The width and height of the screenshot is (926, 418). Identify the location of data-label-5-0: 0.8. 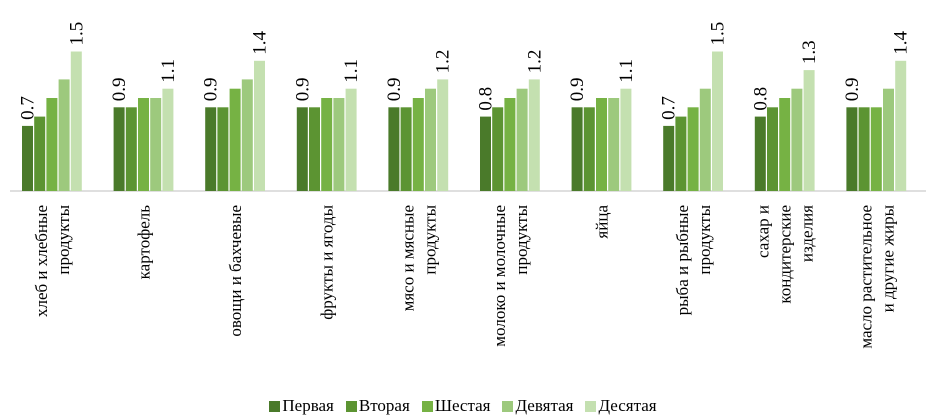
(486, 99).